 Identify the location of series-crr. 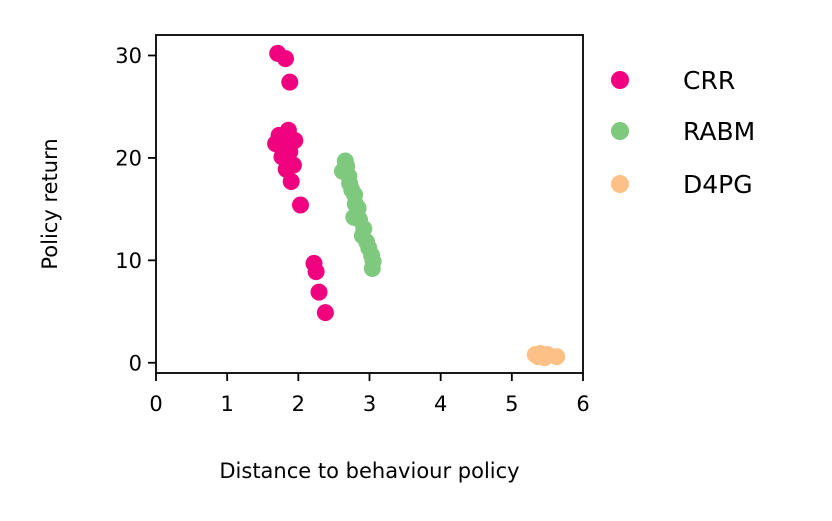
(300, 183).